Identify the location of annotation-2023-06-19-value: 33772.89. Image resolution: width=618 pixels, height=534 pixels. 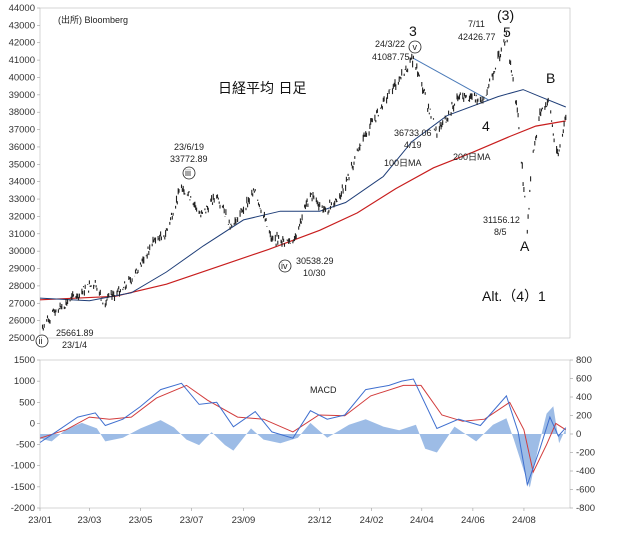
(189, 159).